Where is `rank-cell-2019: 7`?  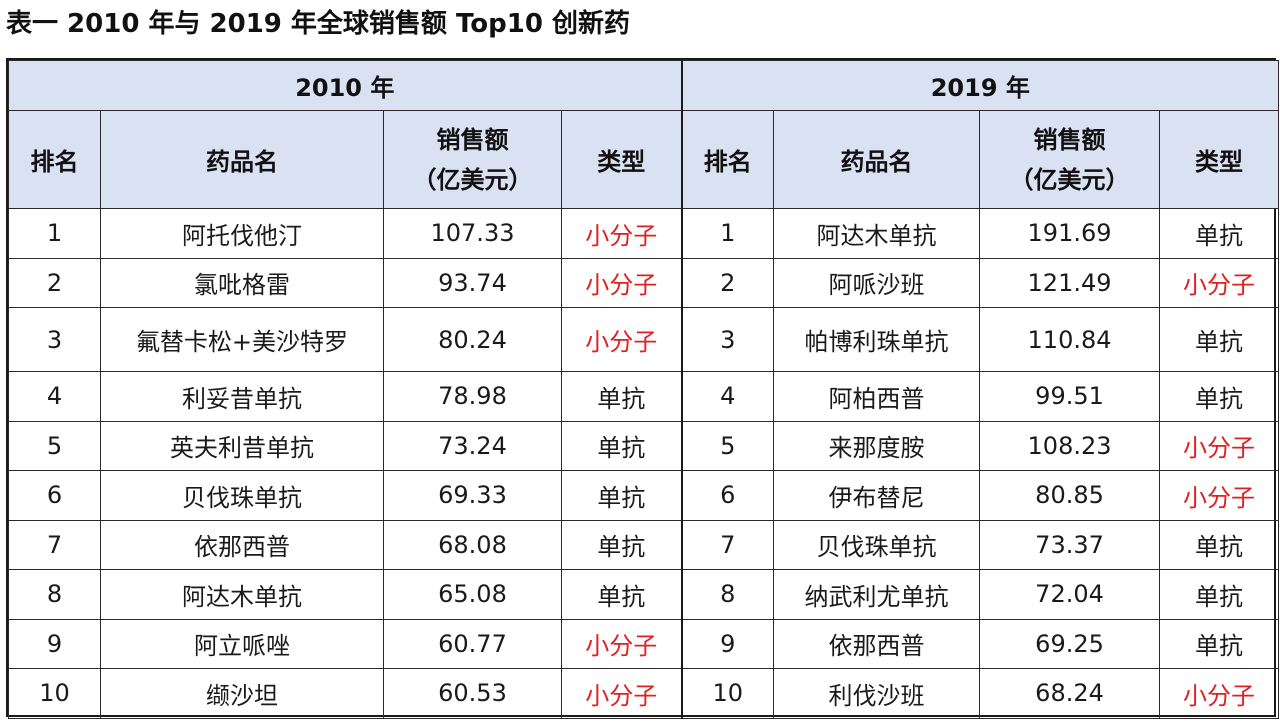
rank-cell-2019: 7 is located at coordinates (728, 544).